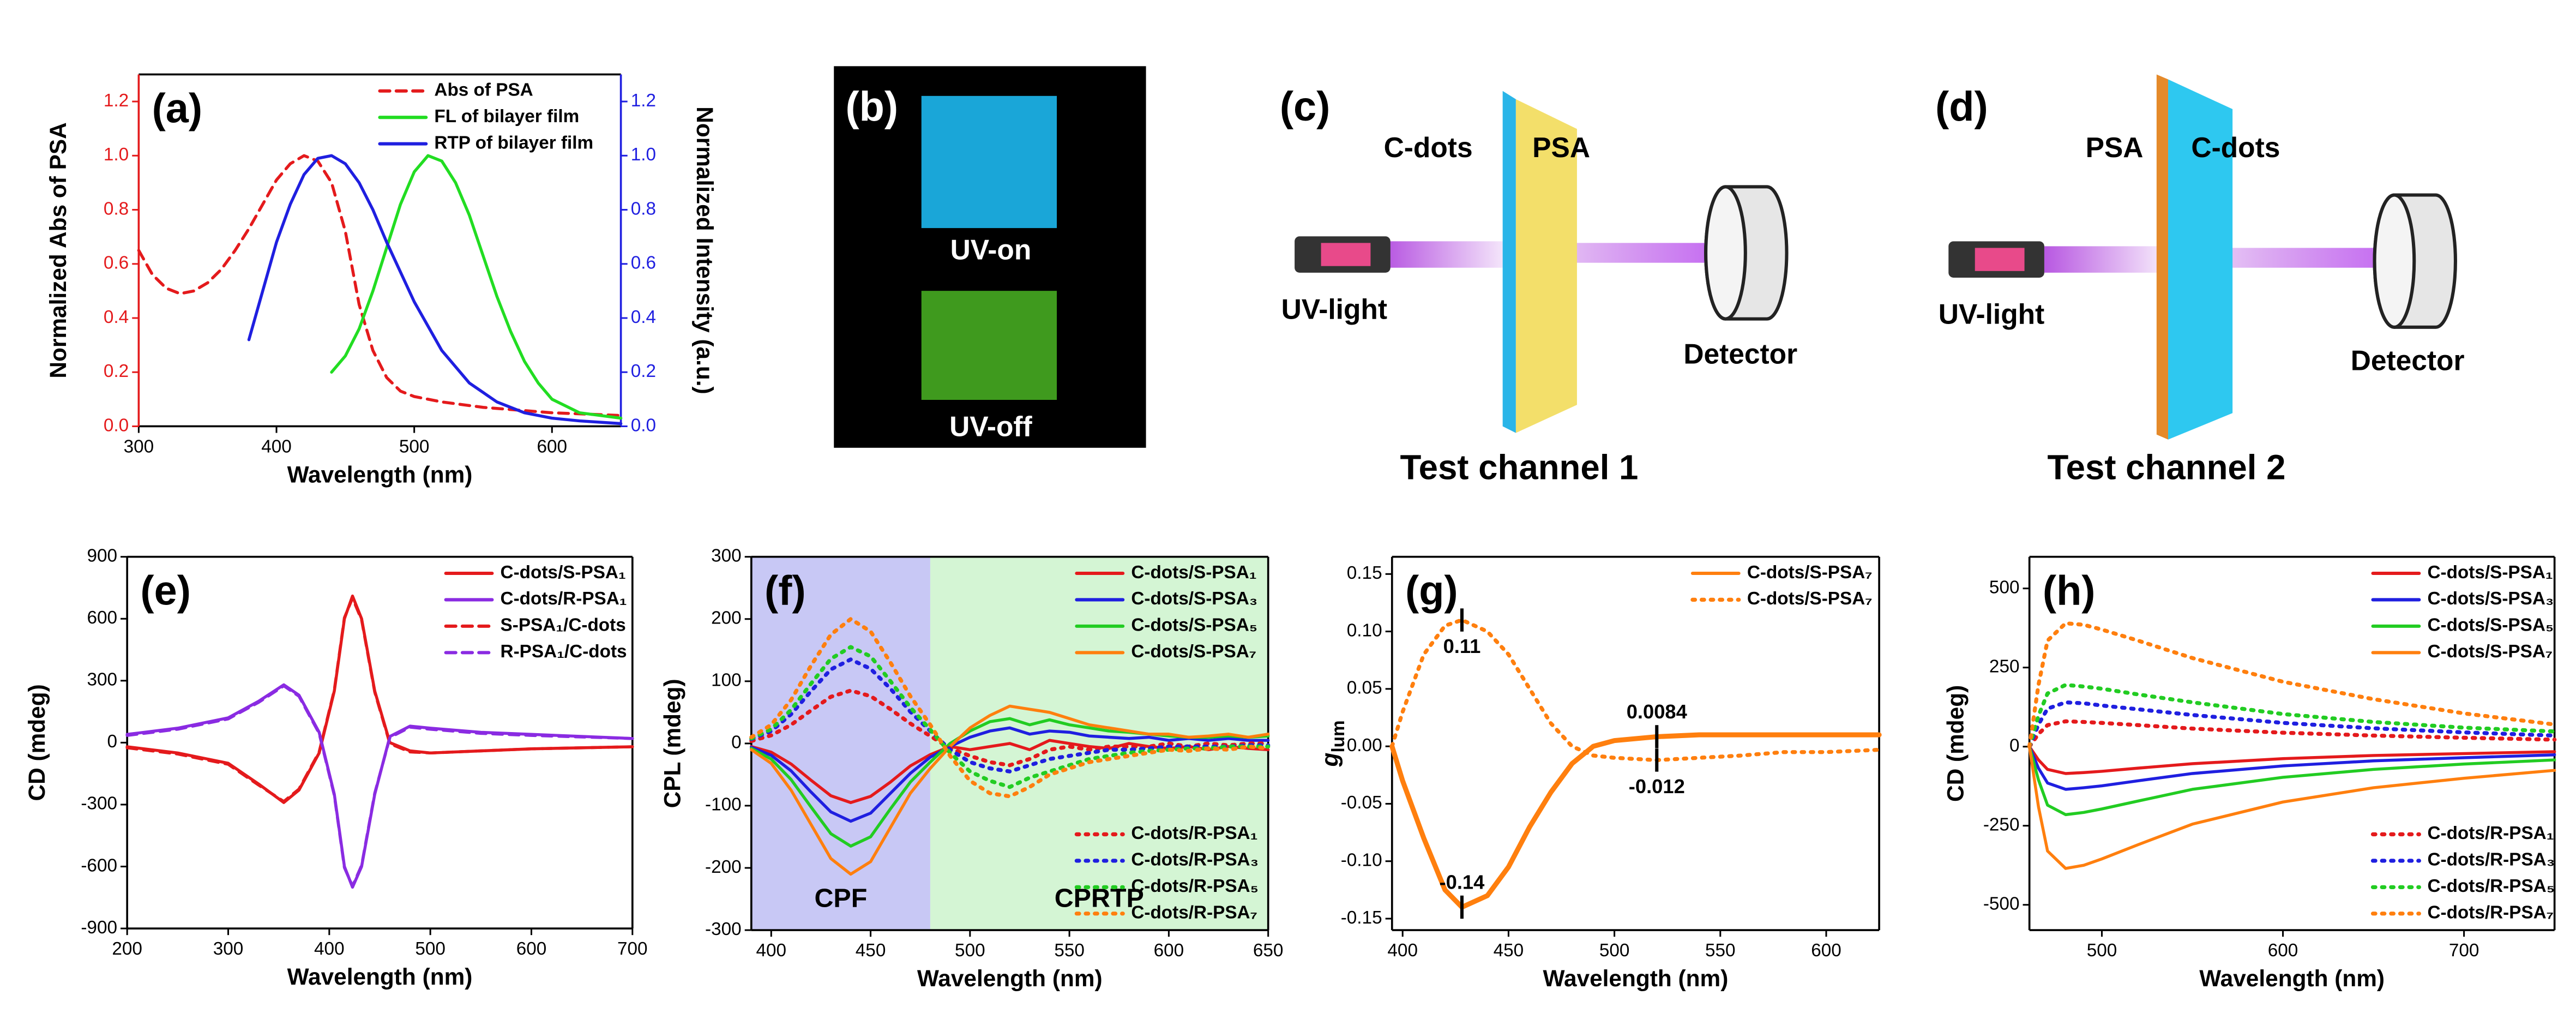  Describe the element at coordinates (116, 209) in the screenshot. I see `y-tick-label: 0.8` at that location.